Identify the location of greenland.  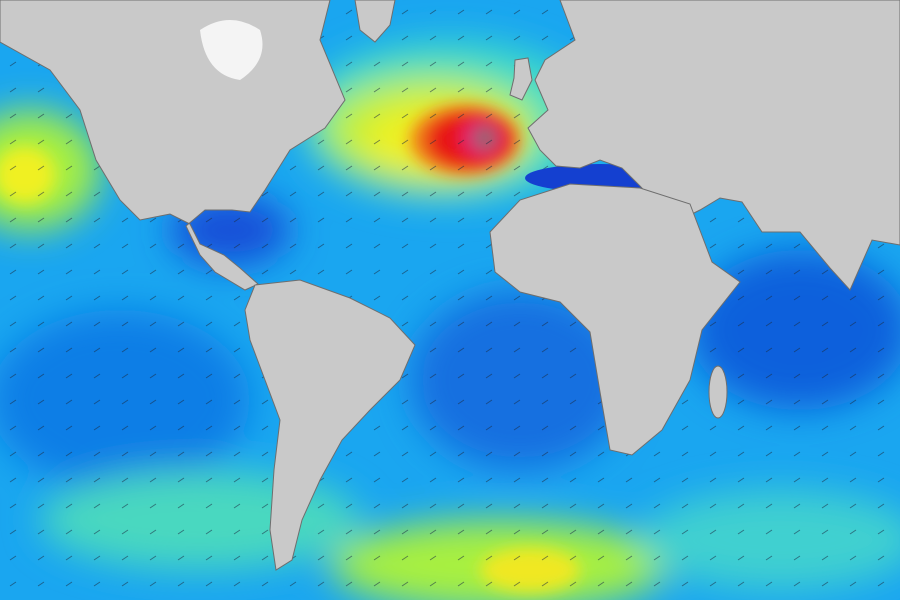
(375, 21).